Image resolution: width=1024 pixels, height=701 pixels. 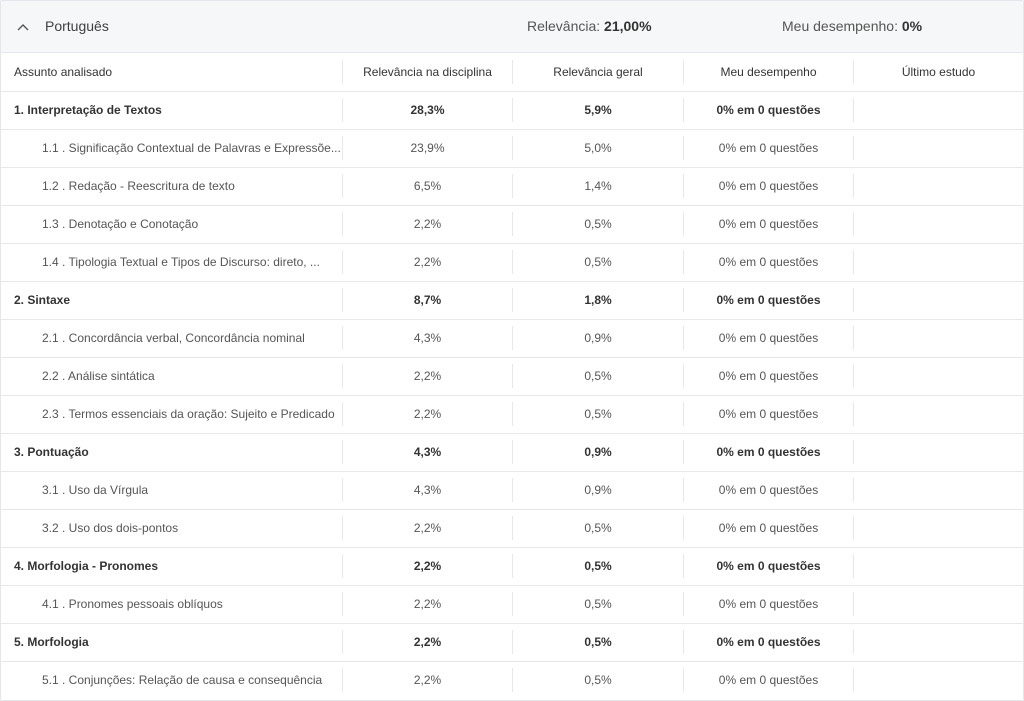 What do you see at coordinates (77, 26) in the screenshot?
I see `subject-title: Português` at bounding box center [77, 26].